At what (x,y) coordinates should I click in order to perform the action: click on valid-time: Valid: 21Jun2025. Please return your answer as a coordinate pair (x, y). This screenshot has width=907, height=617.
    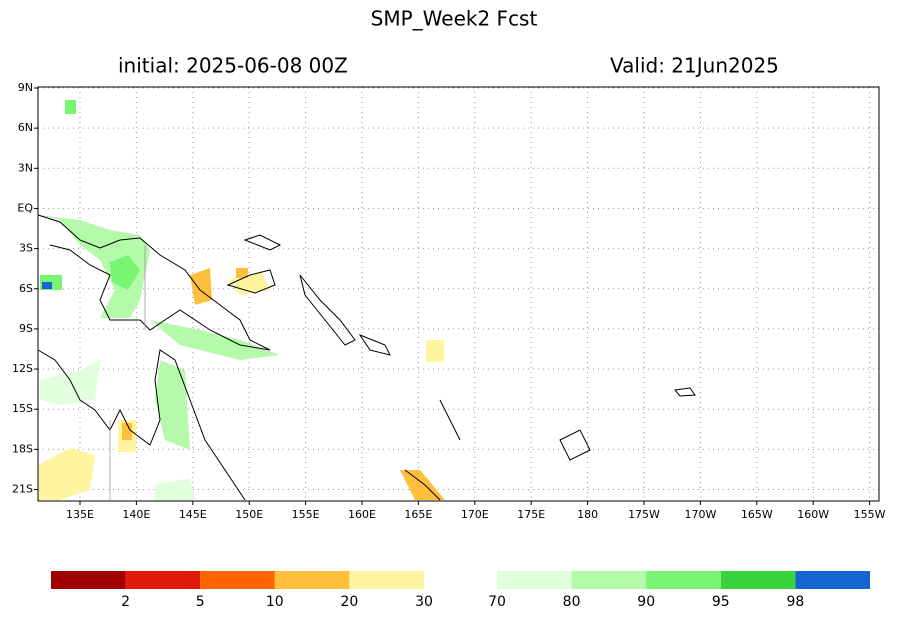
    Looking at the image, I should click on (694, 66).